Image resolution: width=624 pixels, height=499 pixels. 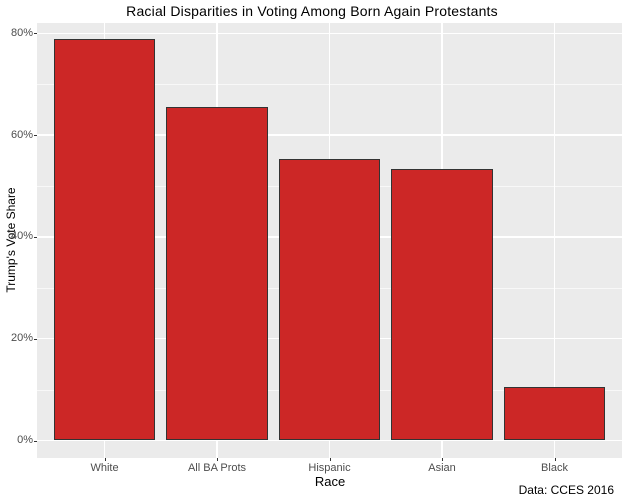 I want to click on y-tick-label: 0%, so click(x=25, y=440).